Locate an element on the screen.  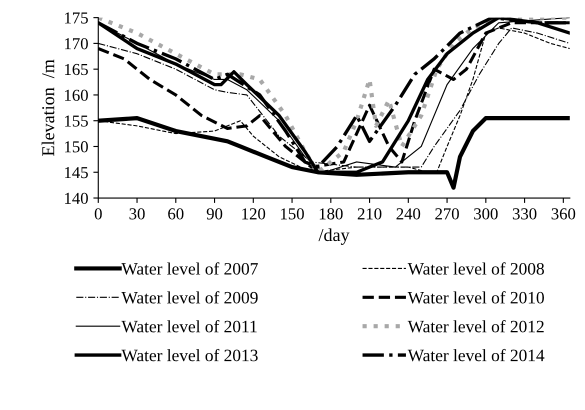
x-tick-label: 330 is located at coordinates (524, 214).